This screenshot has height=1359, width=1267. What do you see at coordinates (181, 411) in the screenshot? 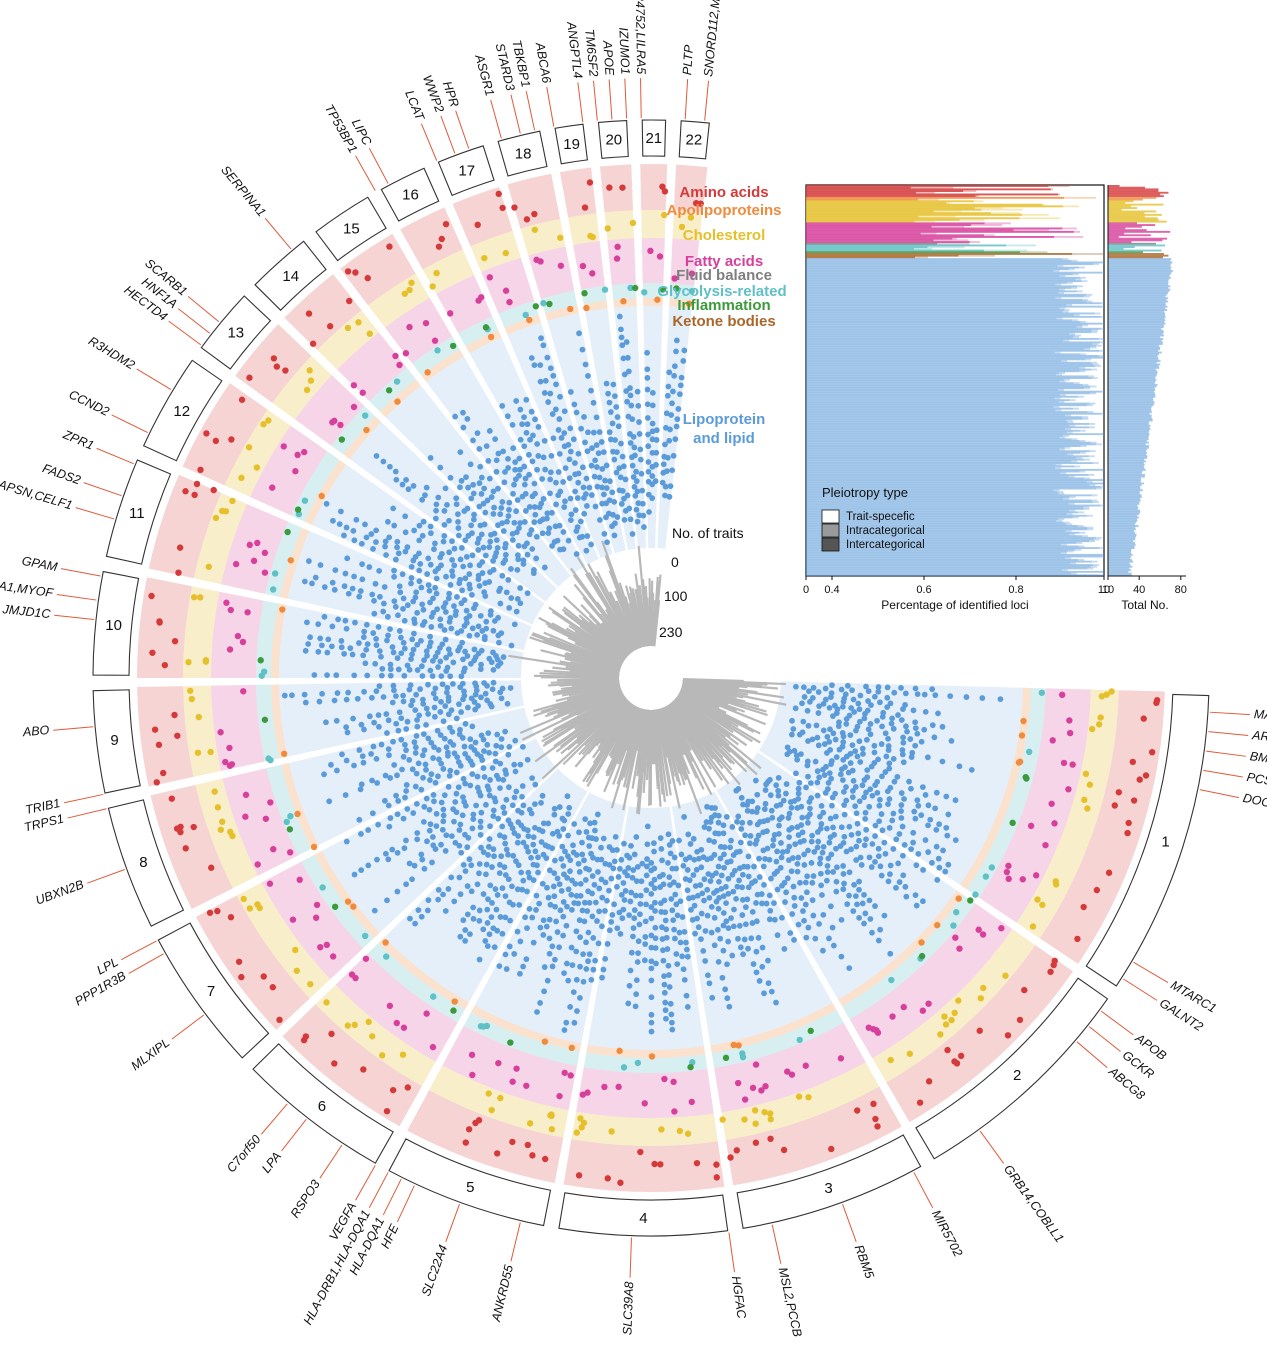
I see `chrom-label: 12` at bounding box center [181, 411].